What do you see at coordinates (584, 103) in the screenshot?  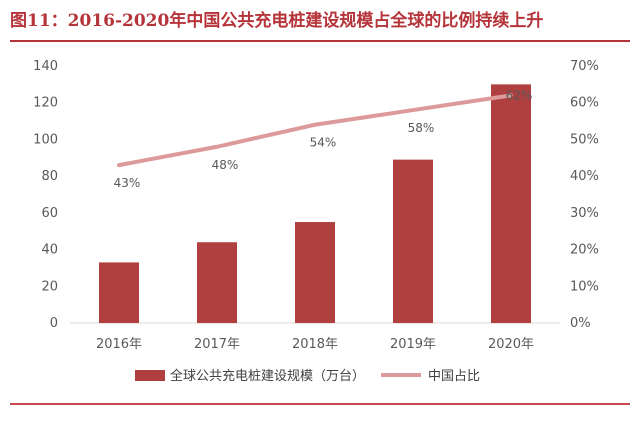 I see `y2-tick-label: 60%` at bounding box center [584, 103].